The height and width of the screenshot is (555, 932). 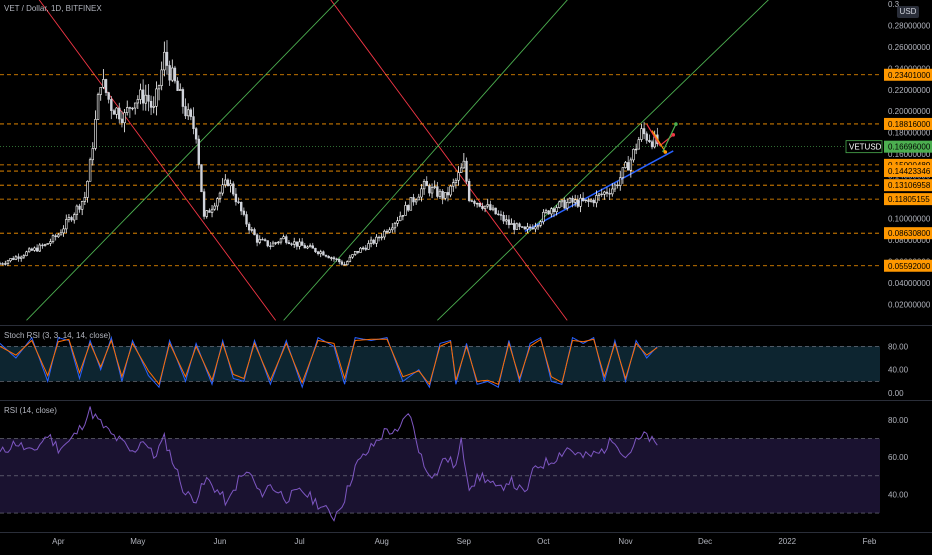 What do you see at coordinates (329, 464) in the screenshot?
I see `rsi-series-line` at bounding box center [329, 464].